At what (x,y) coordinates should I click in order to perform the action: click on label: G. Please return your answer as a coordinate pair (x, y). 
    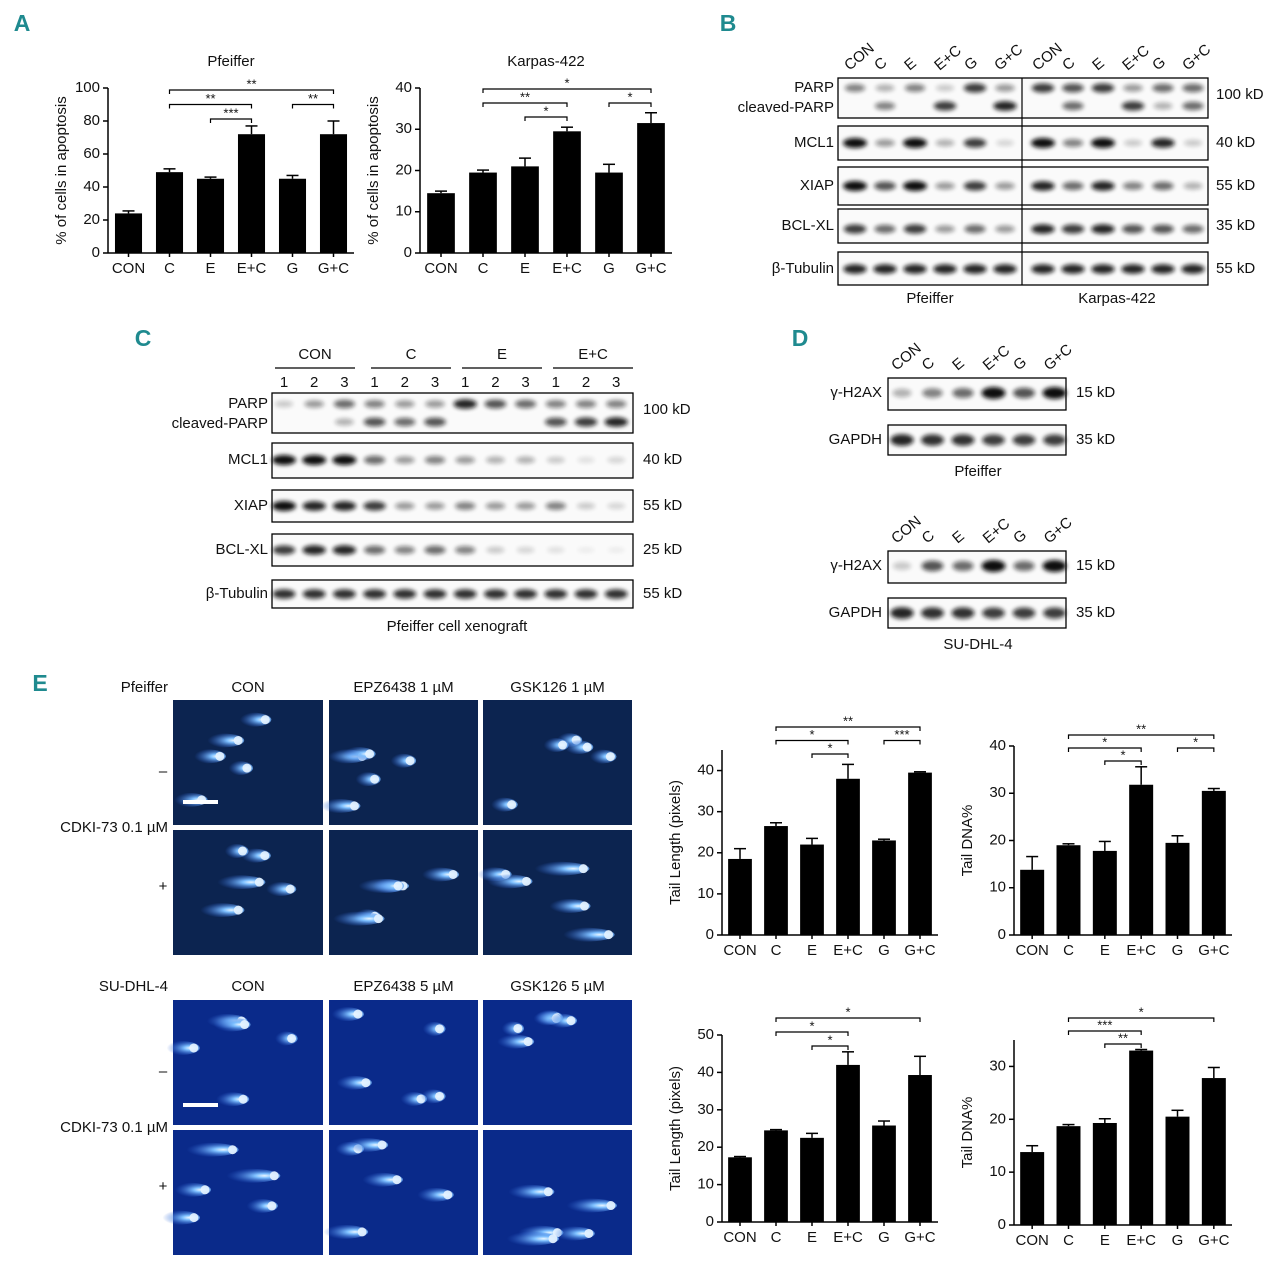
    Looking at the image, I should click on (1178, 1240).